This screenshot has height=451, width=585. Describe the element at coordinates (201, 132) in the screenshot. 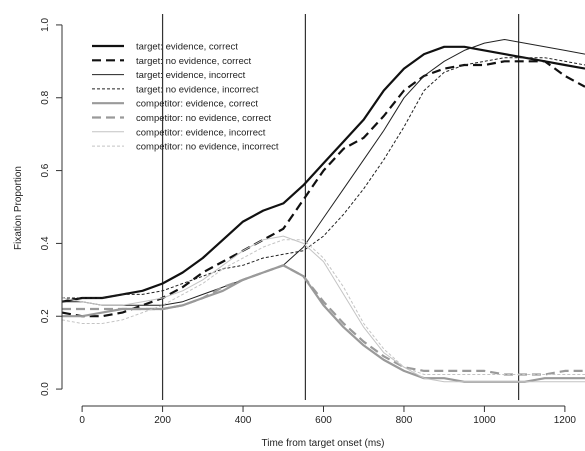

I see `legend-label-7: competitor: evidence, incorrect` at that location.